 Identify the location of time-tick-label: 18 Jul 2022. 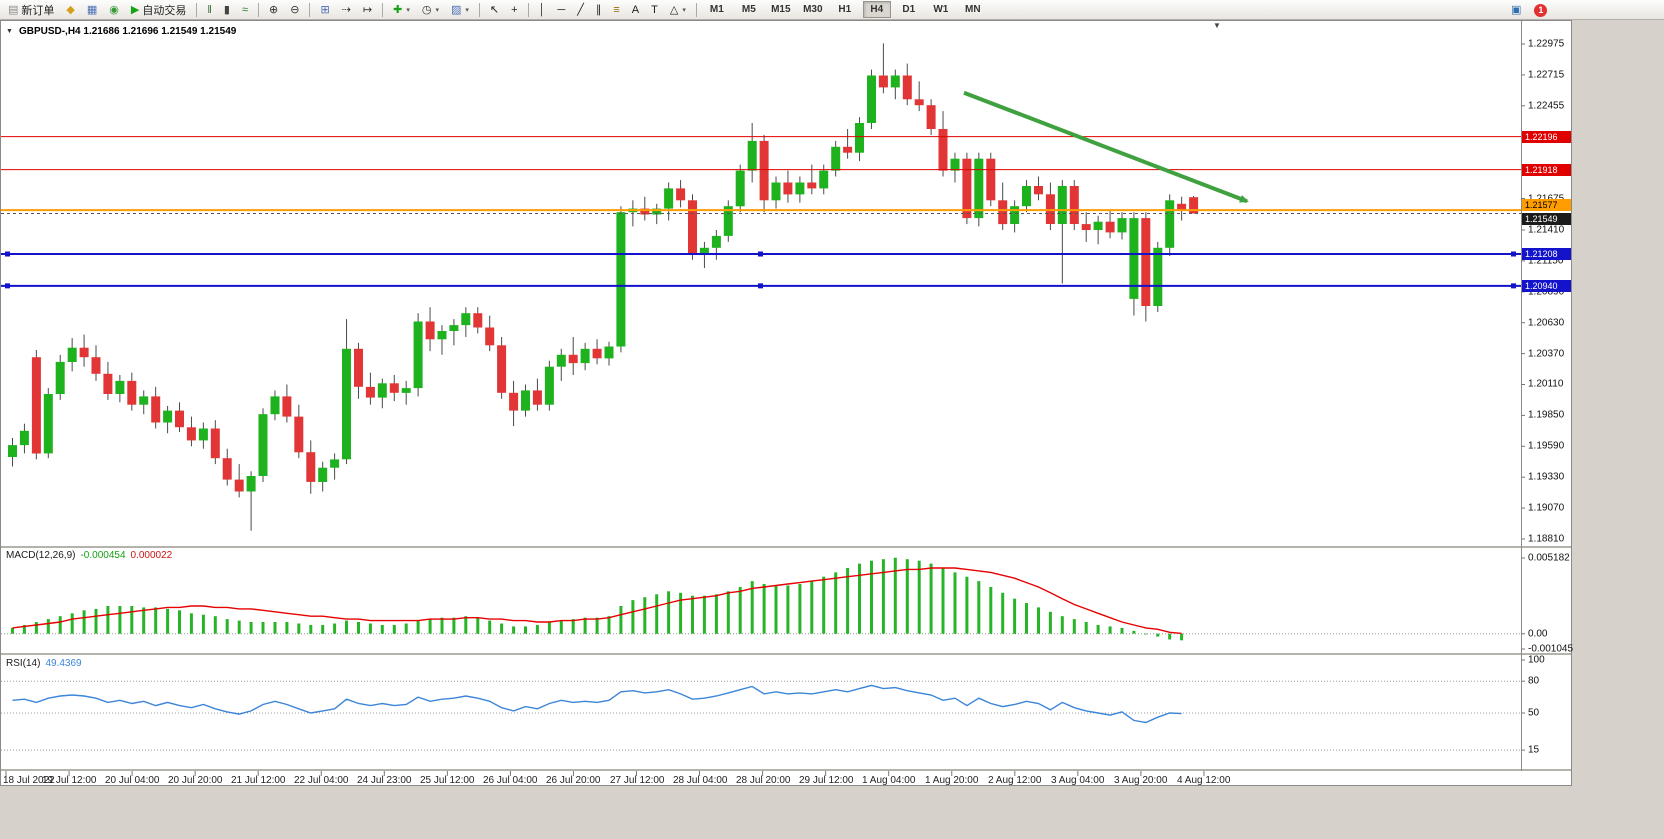
(29, 780).